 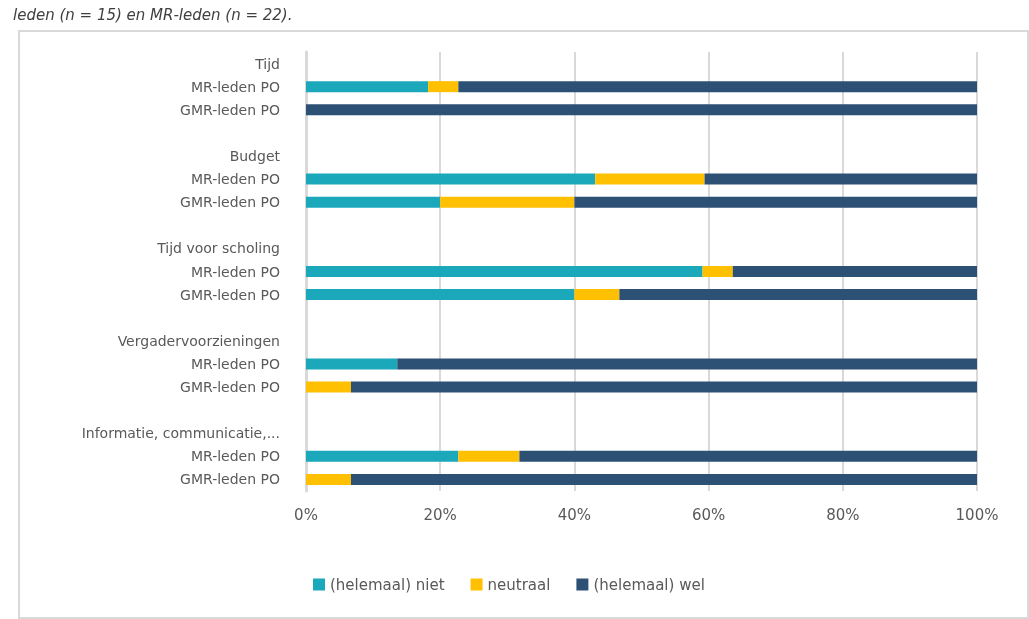 What do you see at coordinates (440, 514) in the screenshot?
I see `x-tick-label: 20%` at bounding box center [440, 514].